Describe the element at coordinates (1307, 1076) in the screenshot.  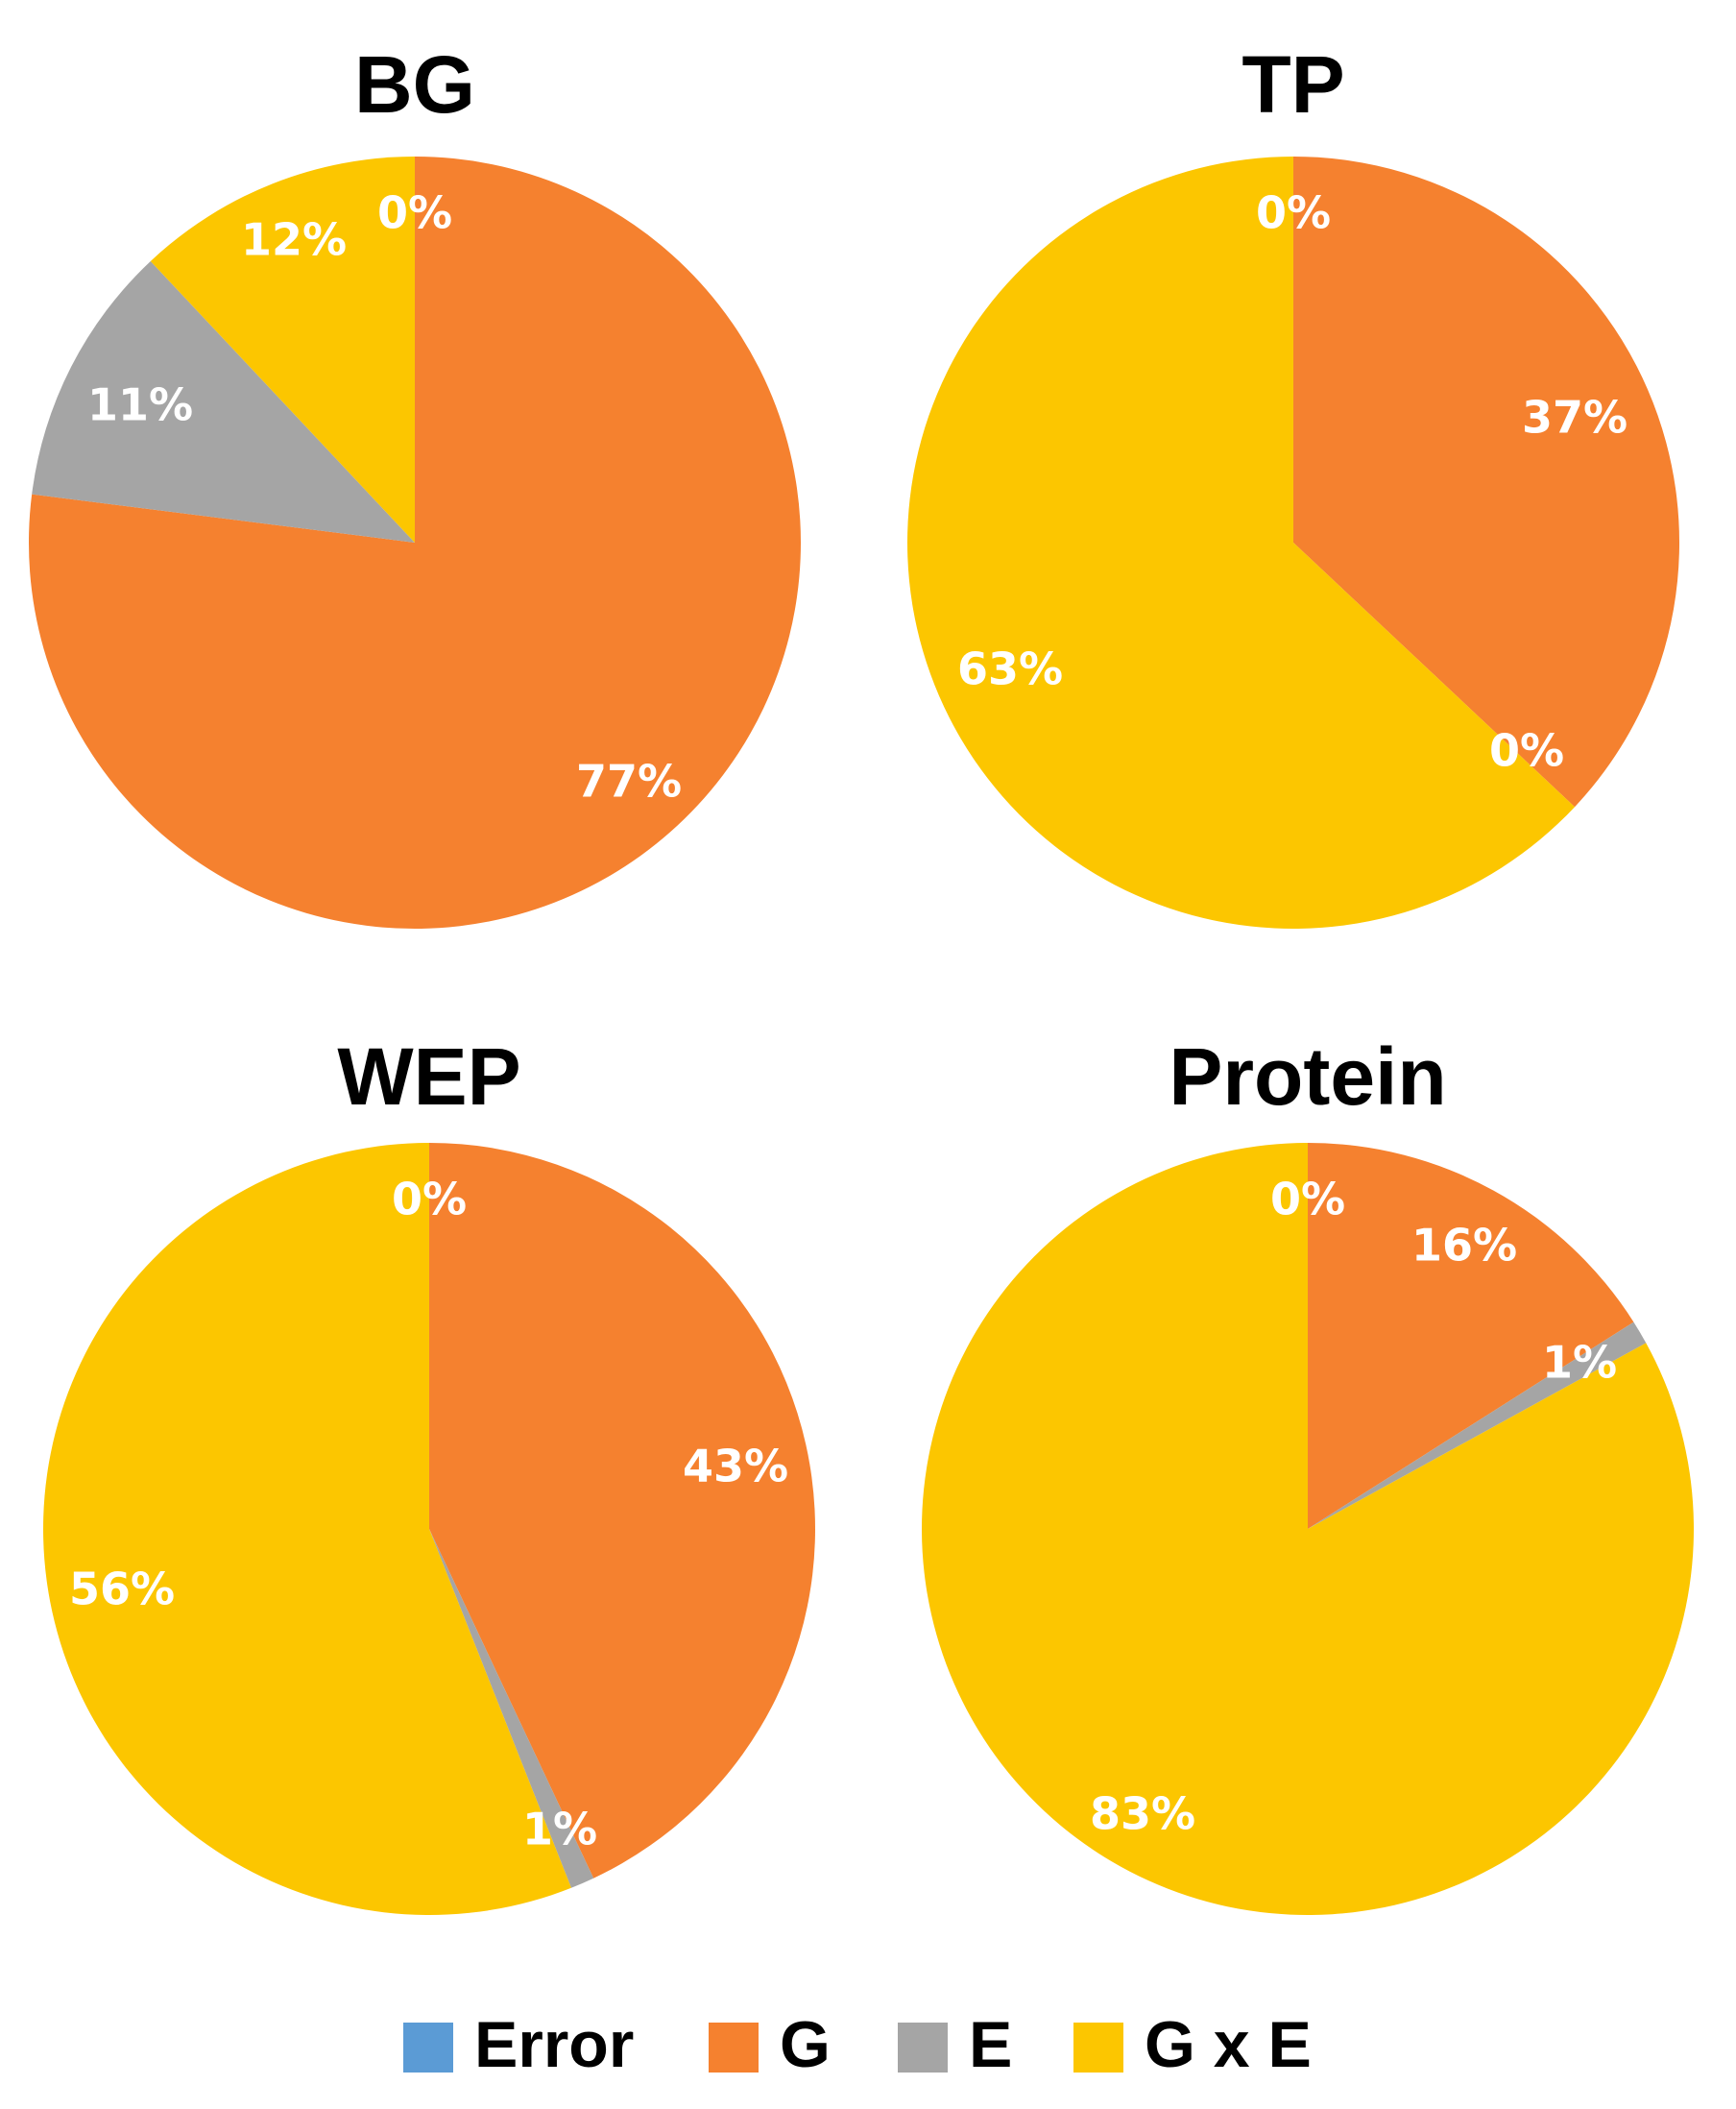
I see `chart-title: Protein` at that location.